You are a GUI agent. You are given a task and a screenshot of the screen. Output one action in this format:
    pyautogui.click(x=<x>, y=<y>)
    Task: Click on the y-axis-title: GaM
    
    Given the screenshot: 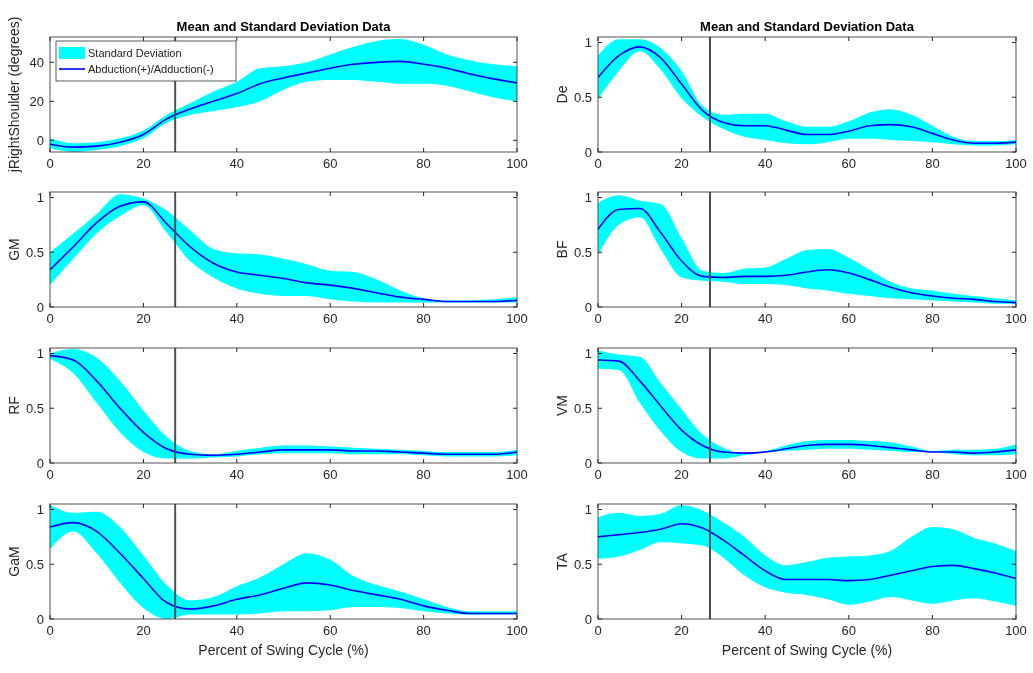 What is the action you would take?
    pyautogui.click(x=14, y=561)
    